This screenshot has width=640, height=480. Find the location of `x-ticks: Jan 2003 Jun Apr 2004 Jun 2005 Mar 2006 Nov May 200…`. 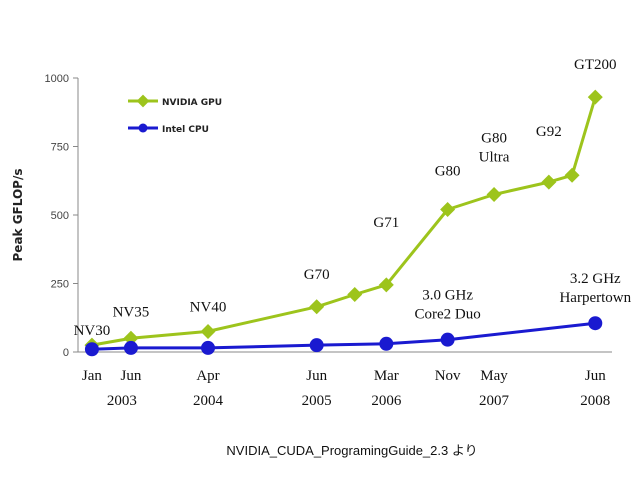

x-ticks: Jan 2003 Jun Apr 2004 Jun 2005 Mar 2006 Nov May 200… is located at coordinates (346, 388).